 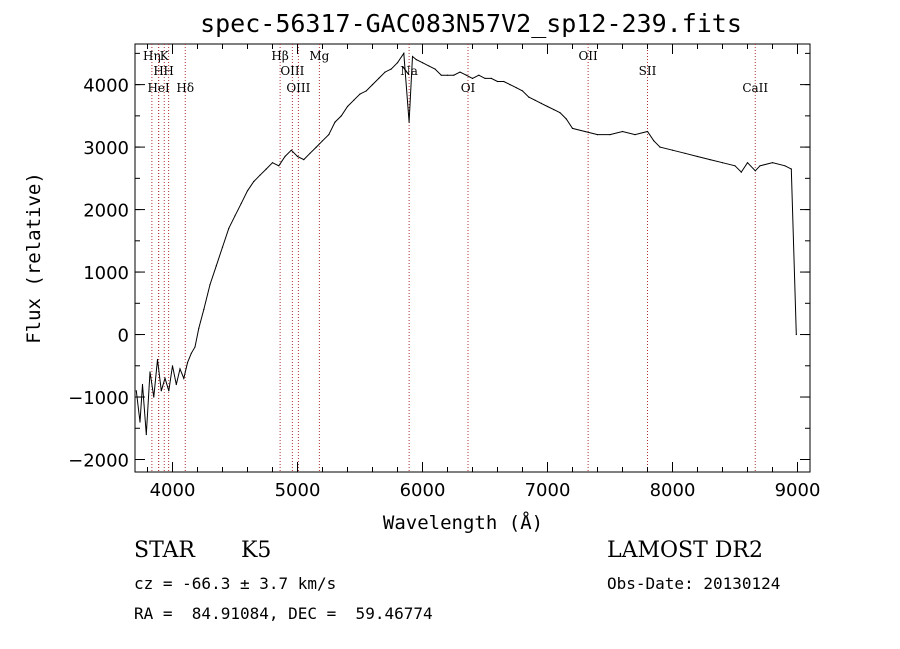 What do you see at coordinates (548, 490) in the screenshot?
I see `x-tick-label: 7000` at bounding box center [548, 490].